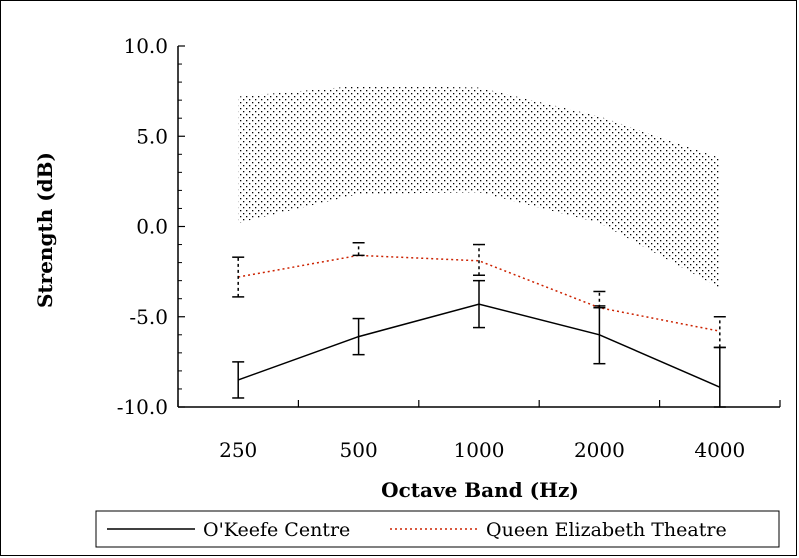  What do you see at coordinates (479, 293) in the screenshot?
I see `series-line-queen-elizabeth` at bounding box center [479, 293].